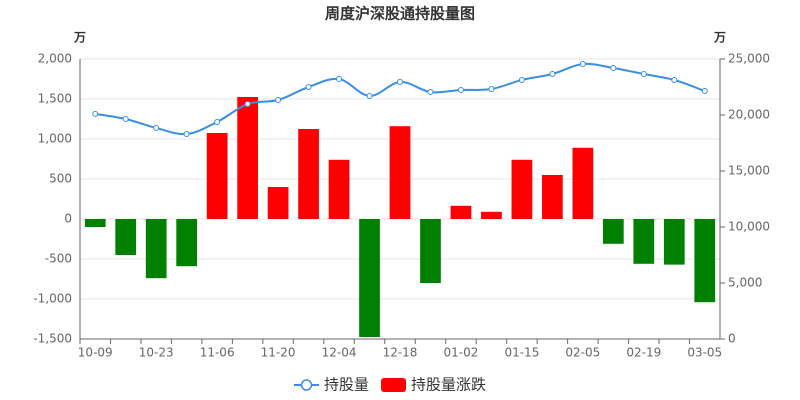 The image size is (800, 400). Describe the element at coordinates (79, 38) in the screenshot. I see `y-unit: 万` at that location.